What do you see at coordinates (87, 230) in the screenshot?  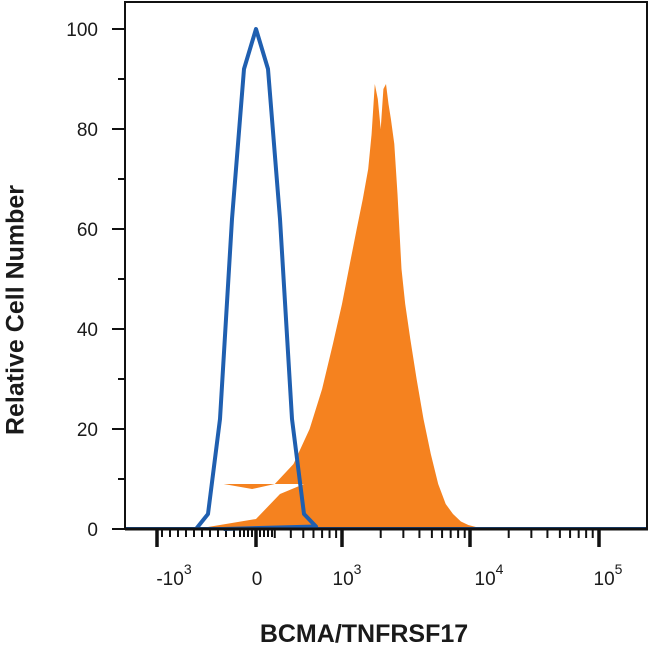 I see `y-tick-label: 60` at bounding box center [87, 230].